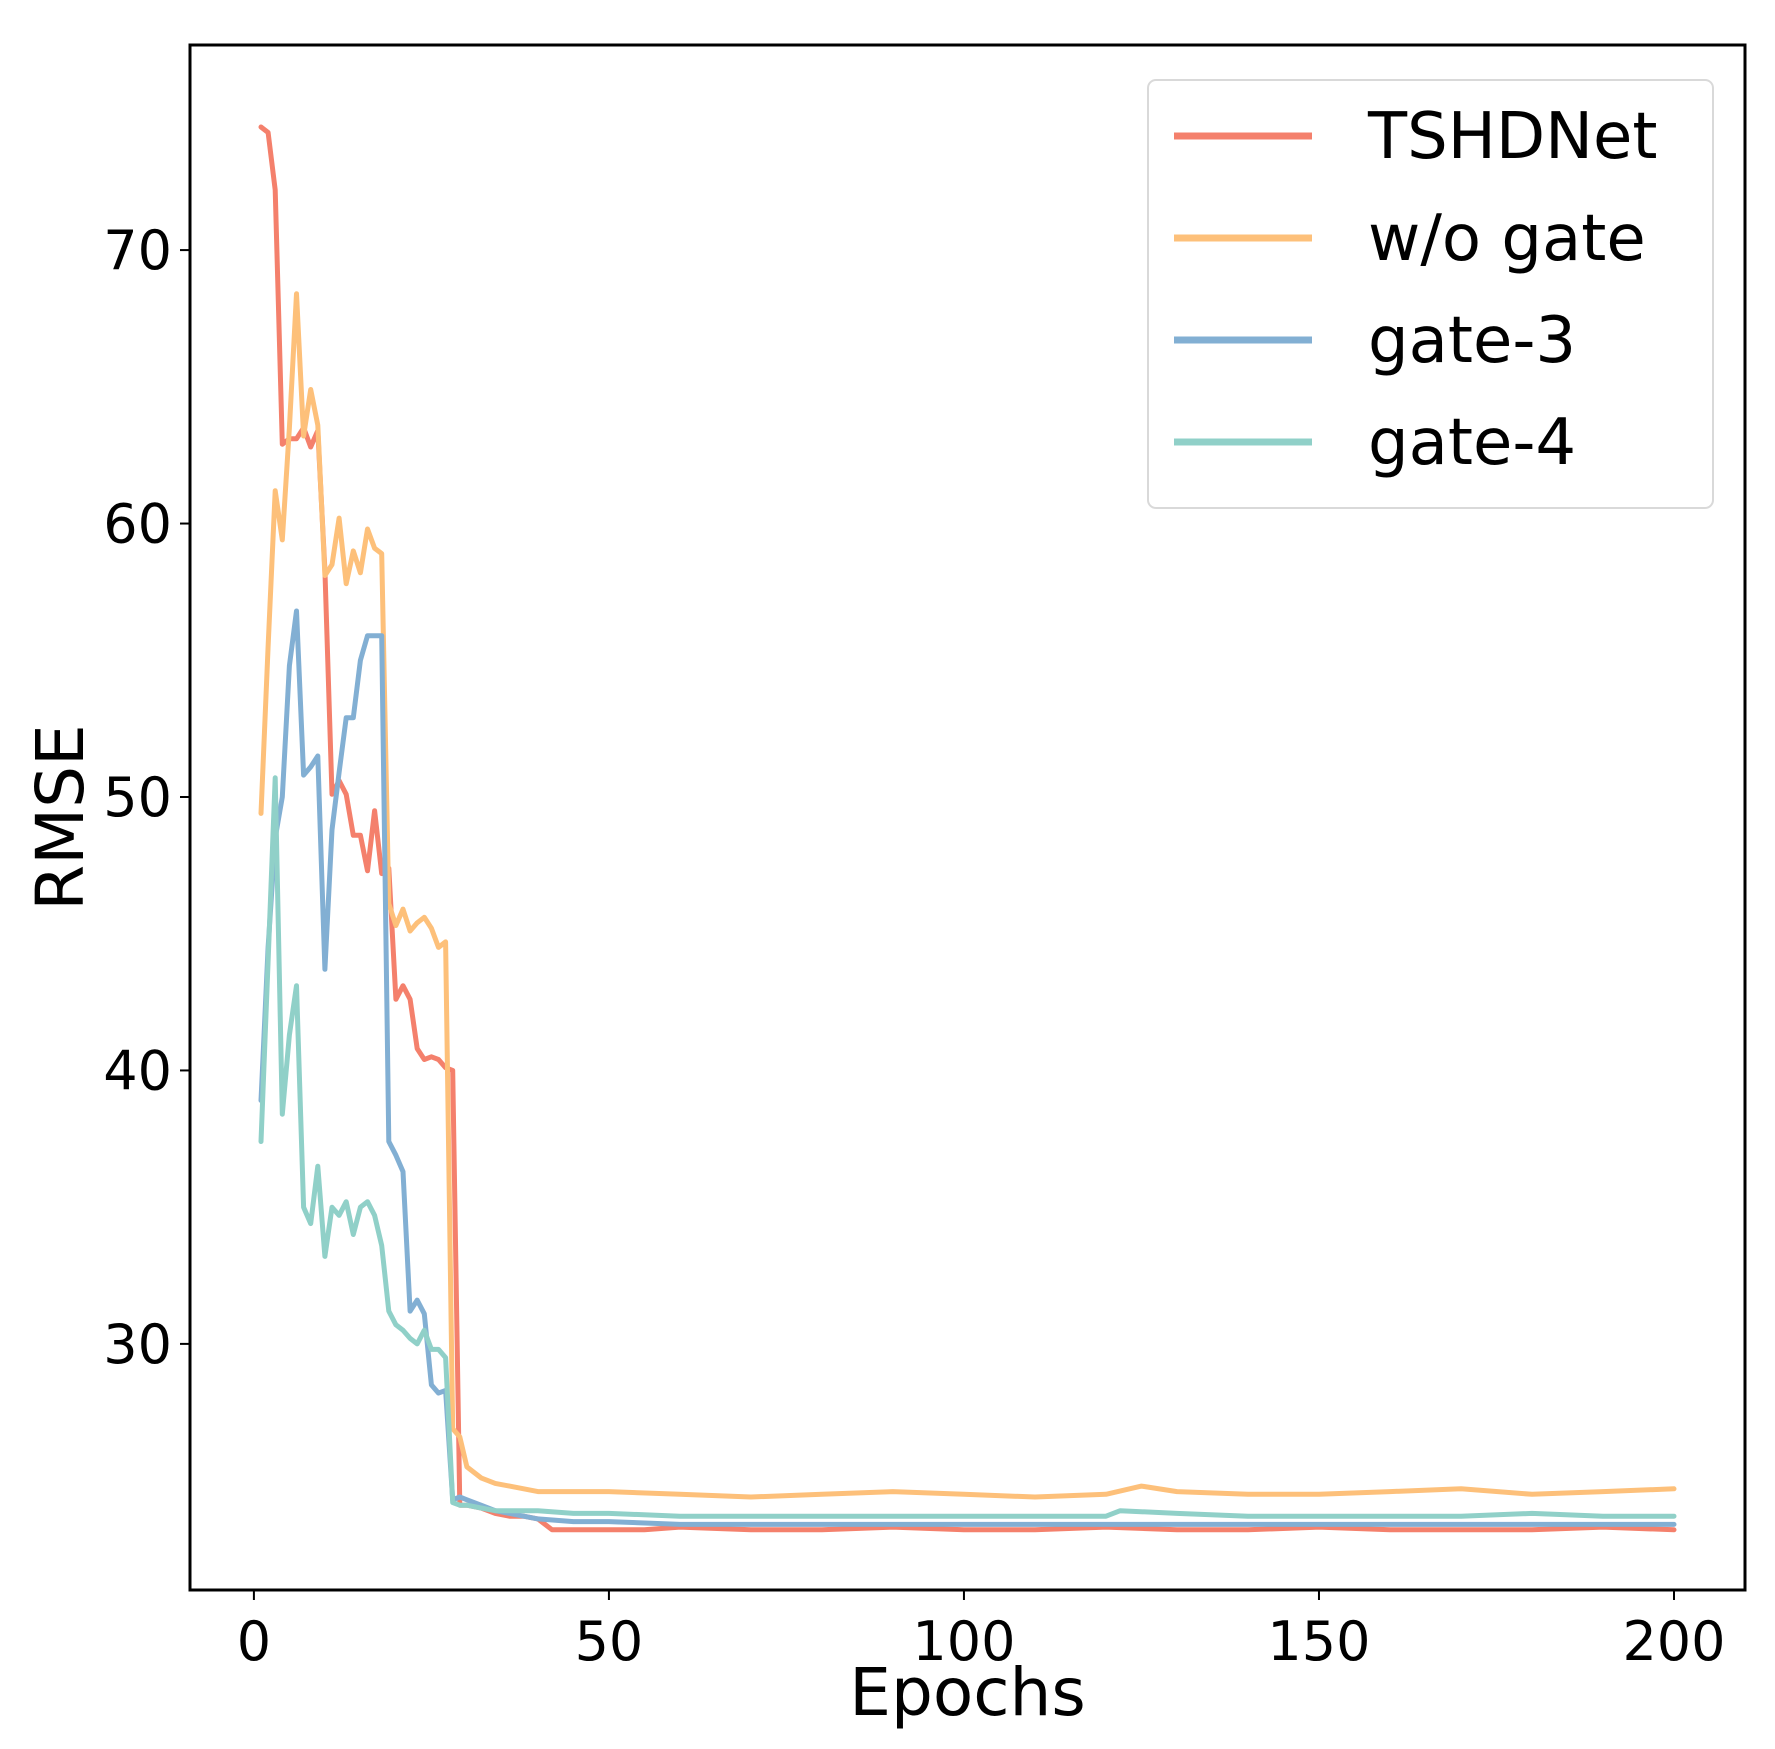  I want to click on x-tick-label: 100, so click(963, 1641).